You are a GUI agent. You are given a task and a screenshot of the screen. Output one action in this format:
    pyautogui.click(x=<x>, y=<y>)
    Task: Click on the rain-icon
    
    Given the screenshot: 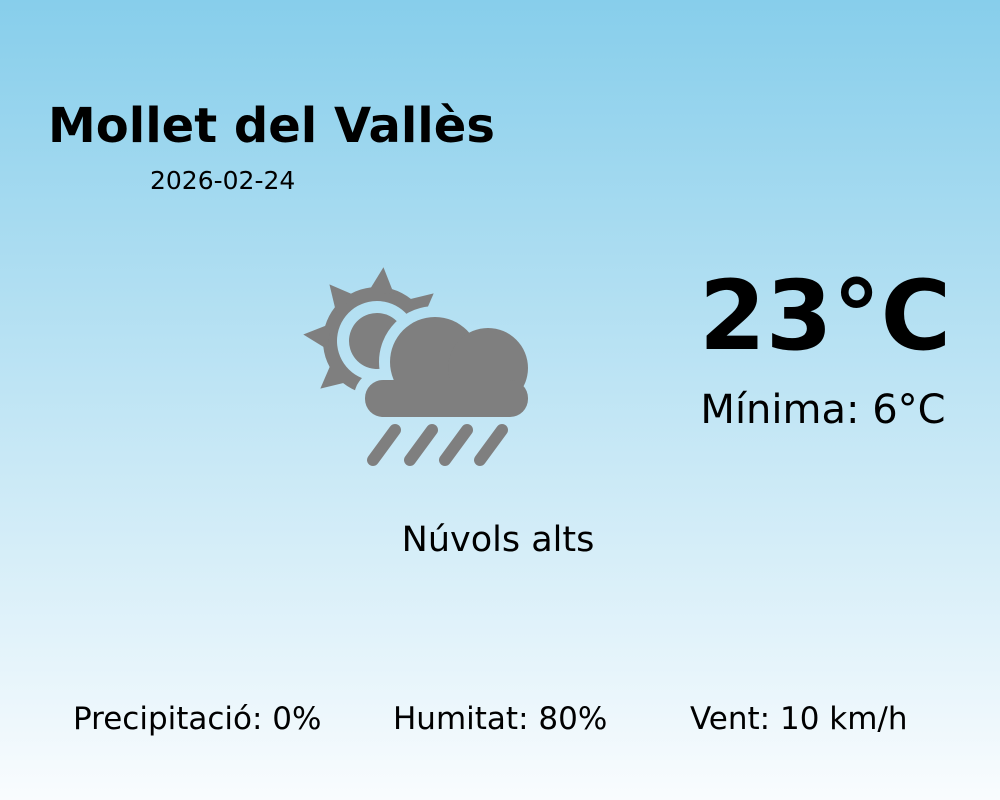 What is the action you would take?
    pyautogui.click(x=437, y=445)
    